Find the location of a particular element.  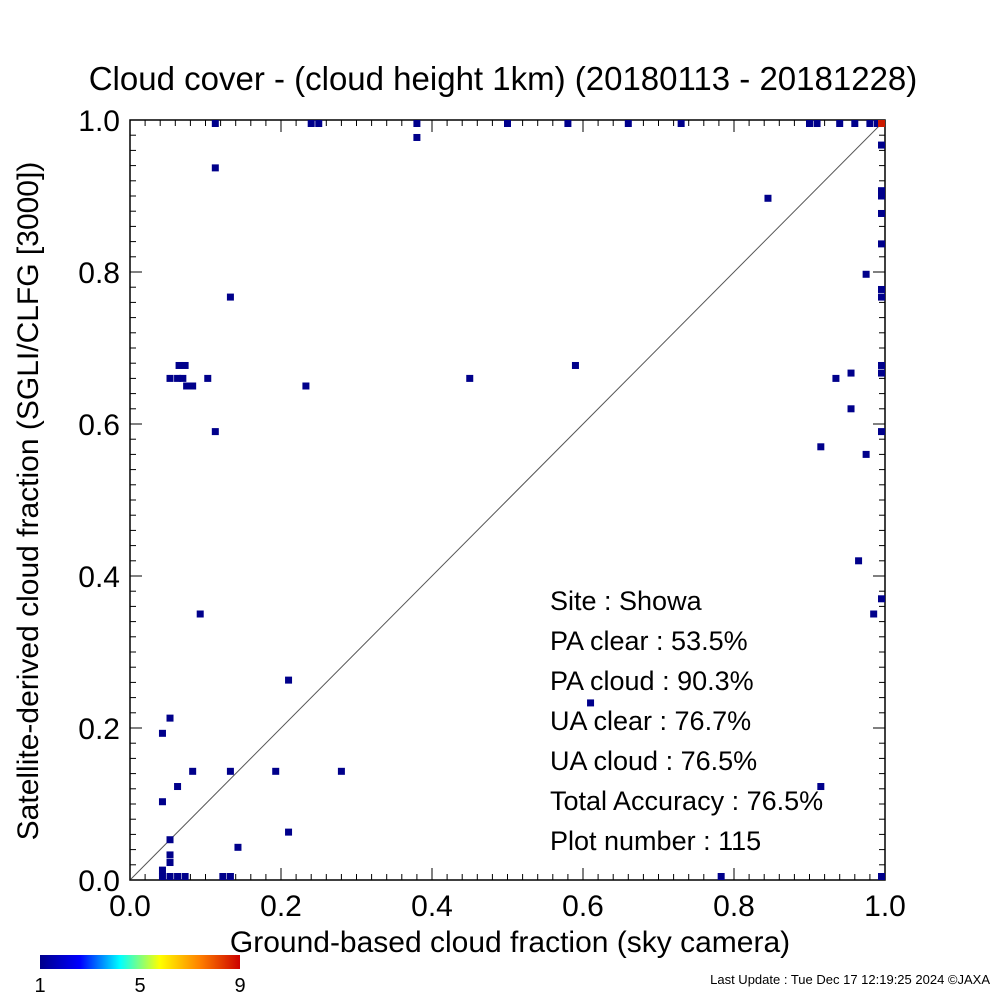

colorbar-tick-label: 1 is located at coordinates (39, 986).